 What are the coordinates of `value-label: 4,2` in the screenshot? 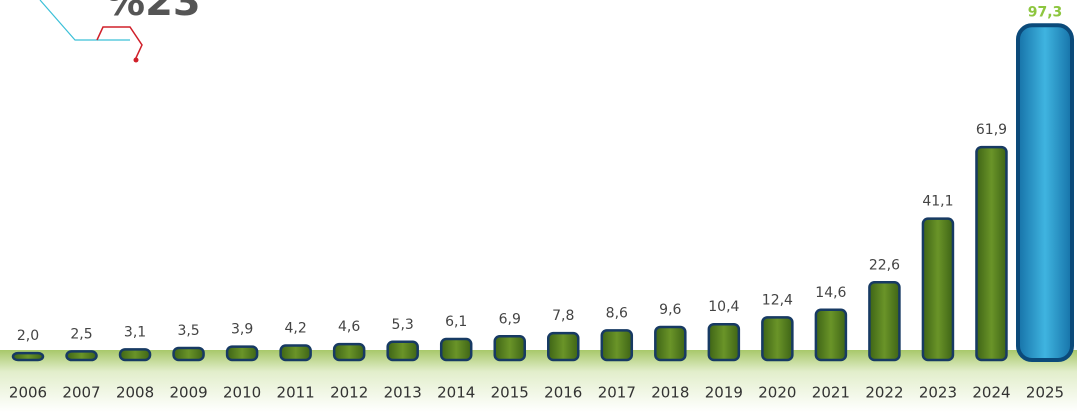 It's located at (295, 329).